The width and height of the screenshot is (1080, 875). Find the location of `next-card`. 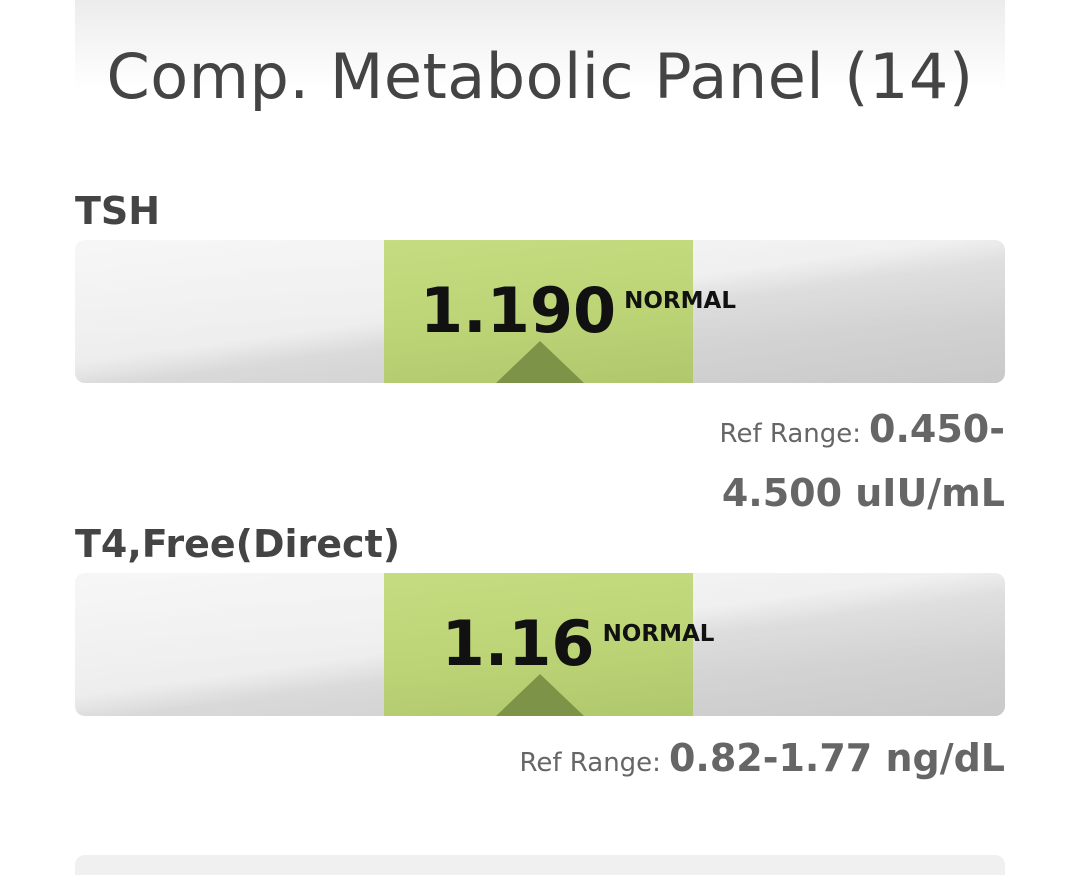

next-card is located at coordinates (540, 865).